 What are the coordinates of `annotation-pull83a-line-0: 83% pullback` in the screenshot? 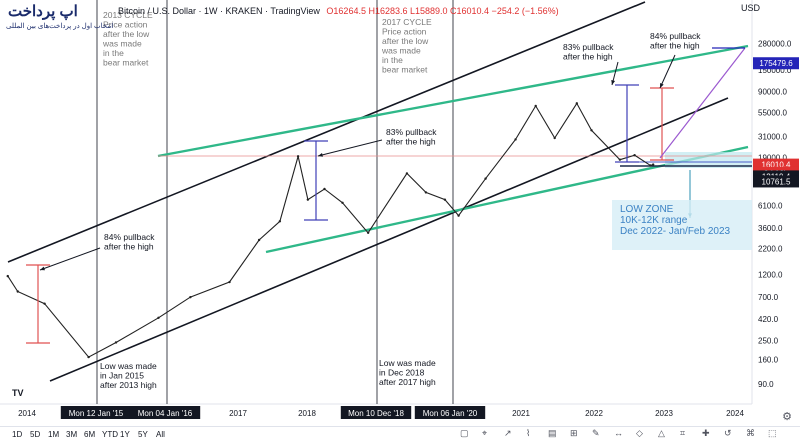 It's located at (411, 132).